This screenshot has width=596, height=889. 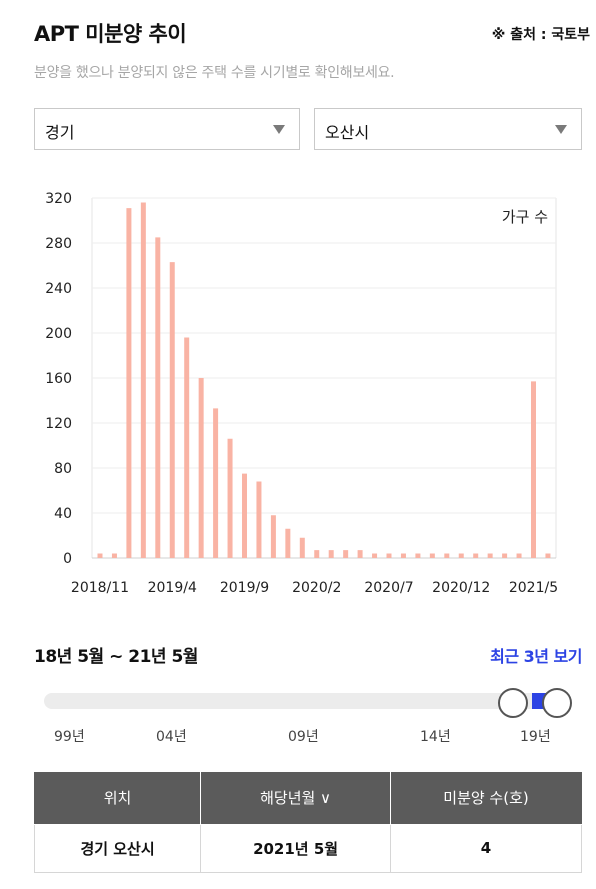 I want to click on x-tick-label: 2021/5, so click(x=533, y=588).